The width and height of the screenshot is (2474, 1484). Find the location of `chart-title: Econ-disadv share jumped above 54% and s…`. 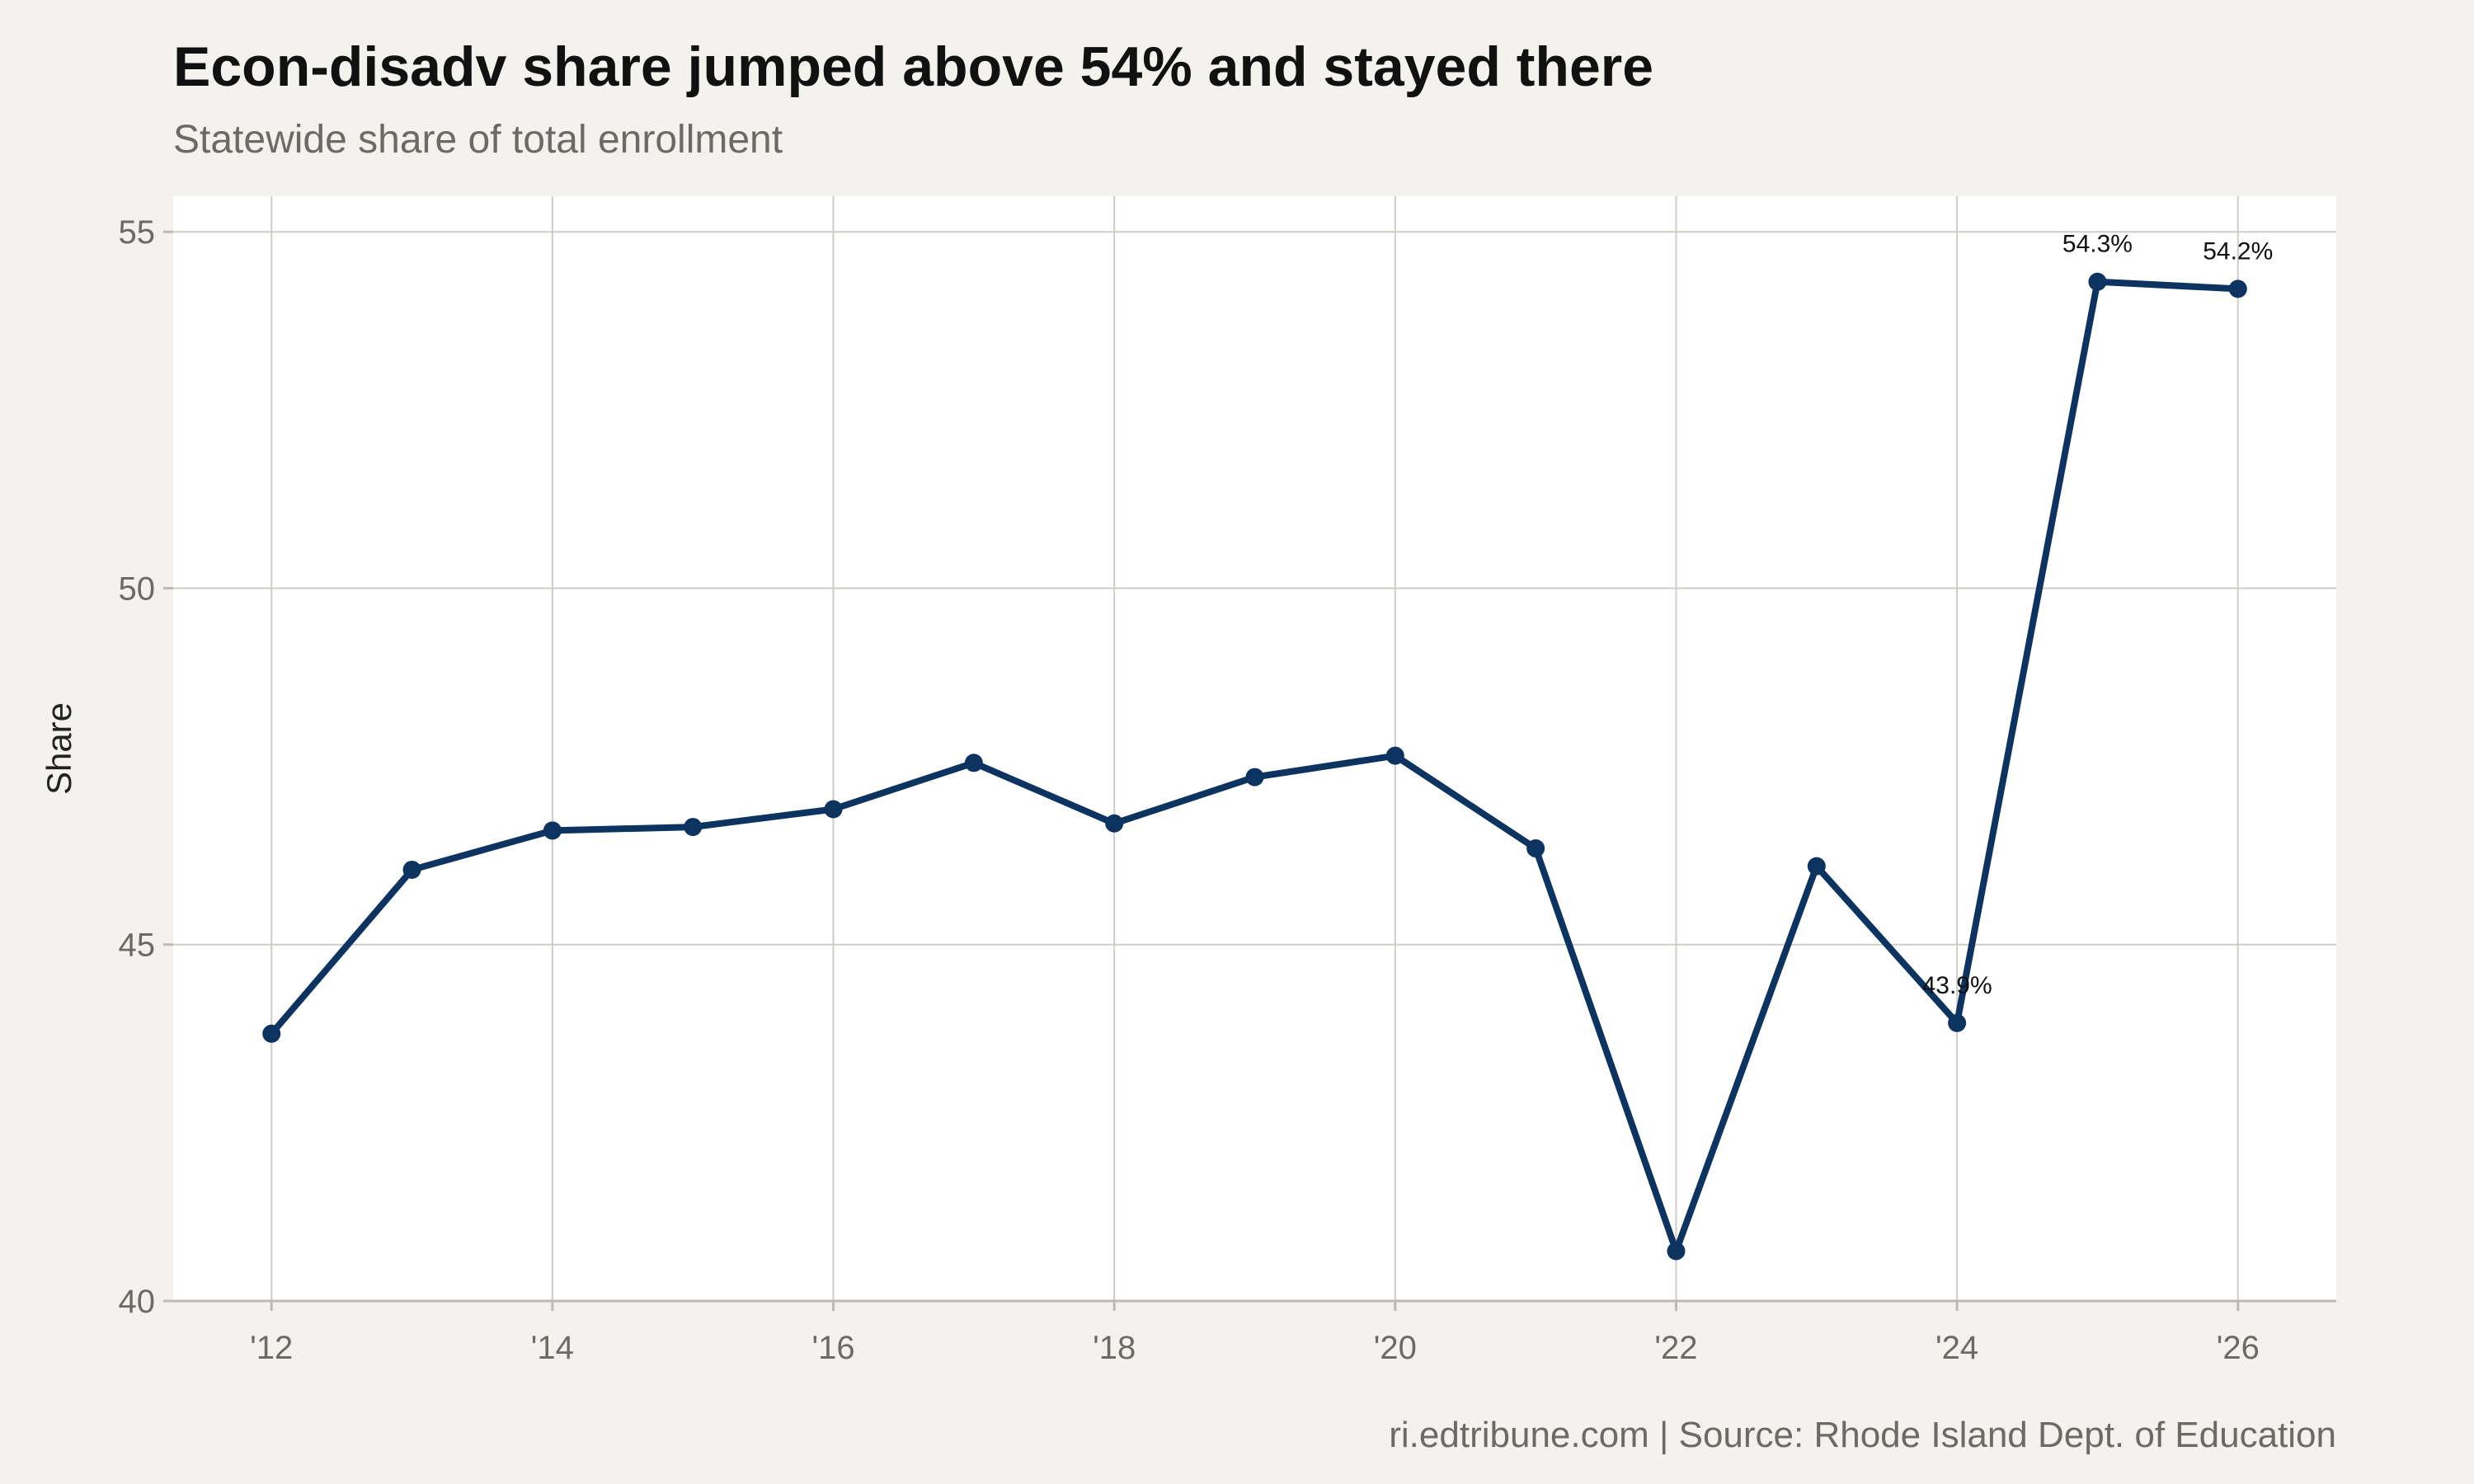

chart-title: Econ-disadv share jumped above 54% and s… is located at coordinates (913, 66).